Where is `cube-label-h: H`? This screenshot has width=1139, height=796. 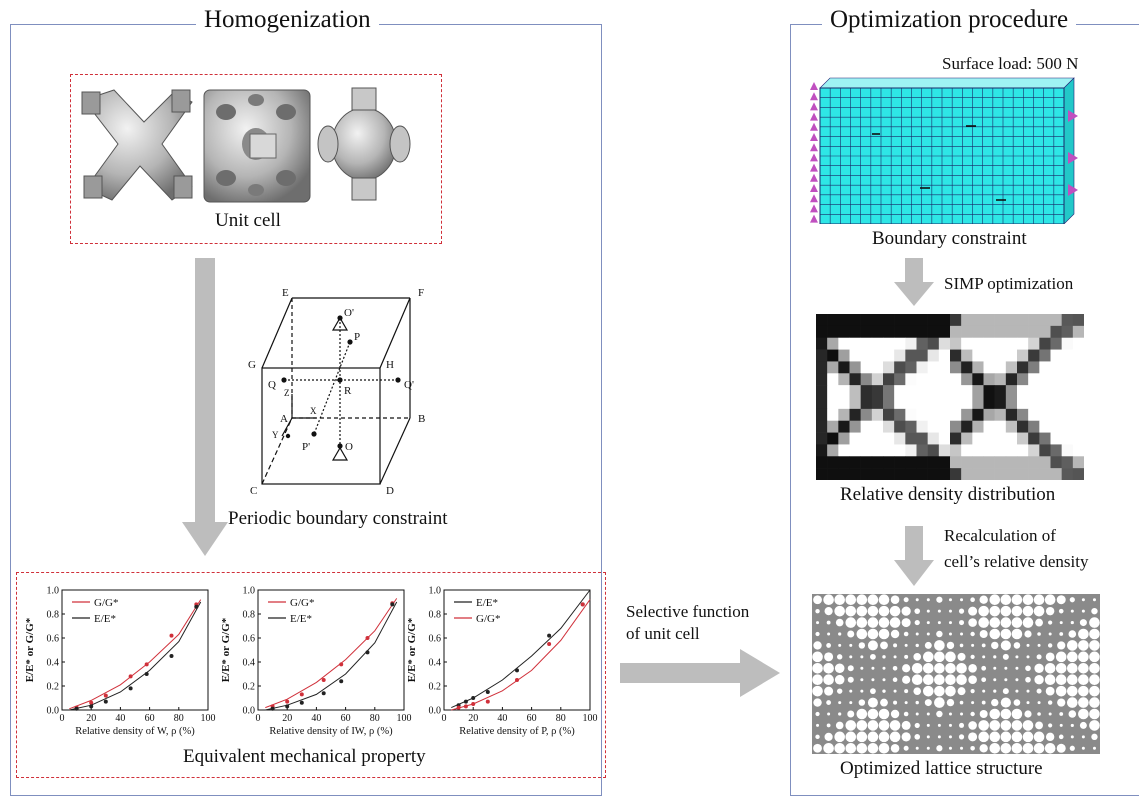 cube-label-h: H is located at coordinates (390, 365).